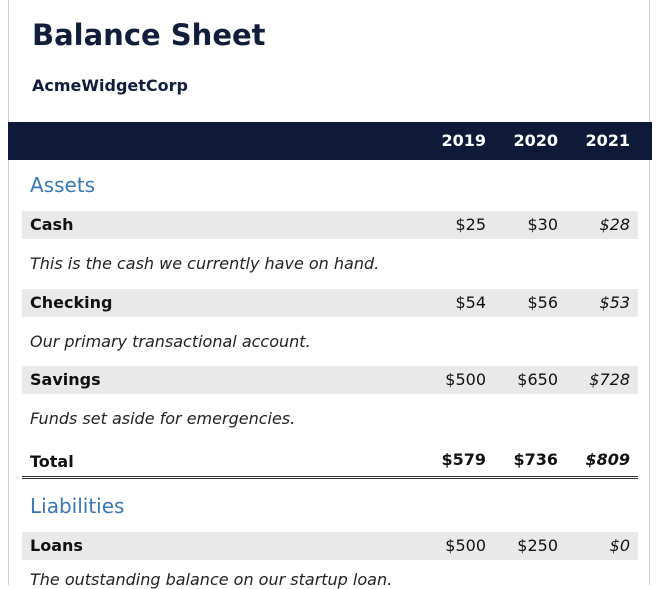  What do you see at coordinates (537, 379) in the screenshot?
I see `row-value-2020: $650` at bounding box center [537, 379].